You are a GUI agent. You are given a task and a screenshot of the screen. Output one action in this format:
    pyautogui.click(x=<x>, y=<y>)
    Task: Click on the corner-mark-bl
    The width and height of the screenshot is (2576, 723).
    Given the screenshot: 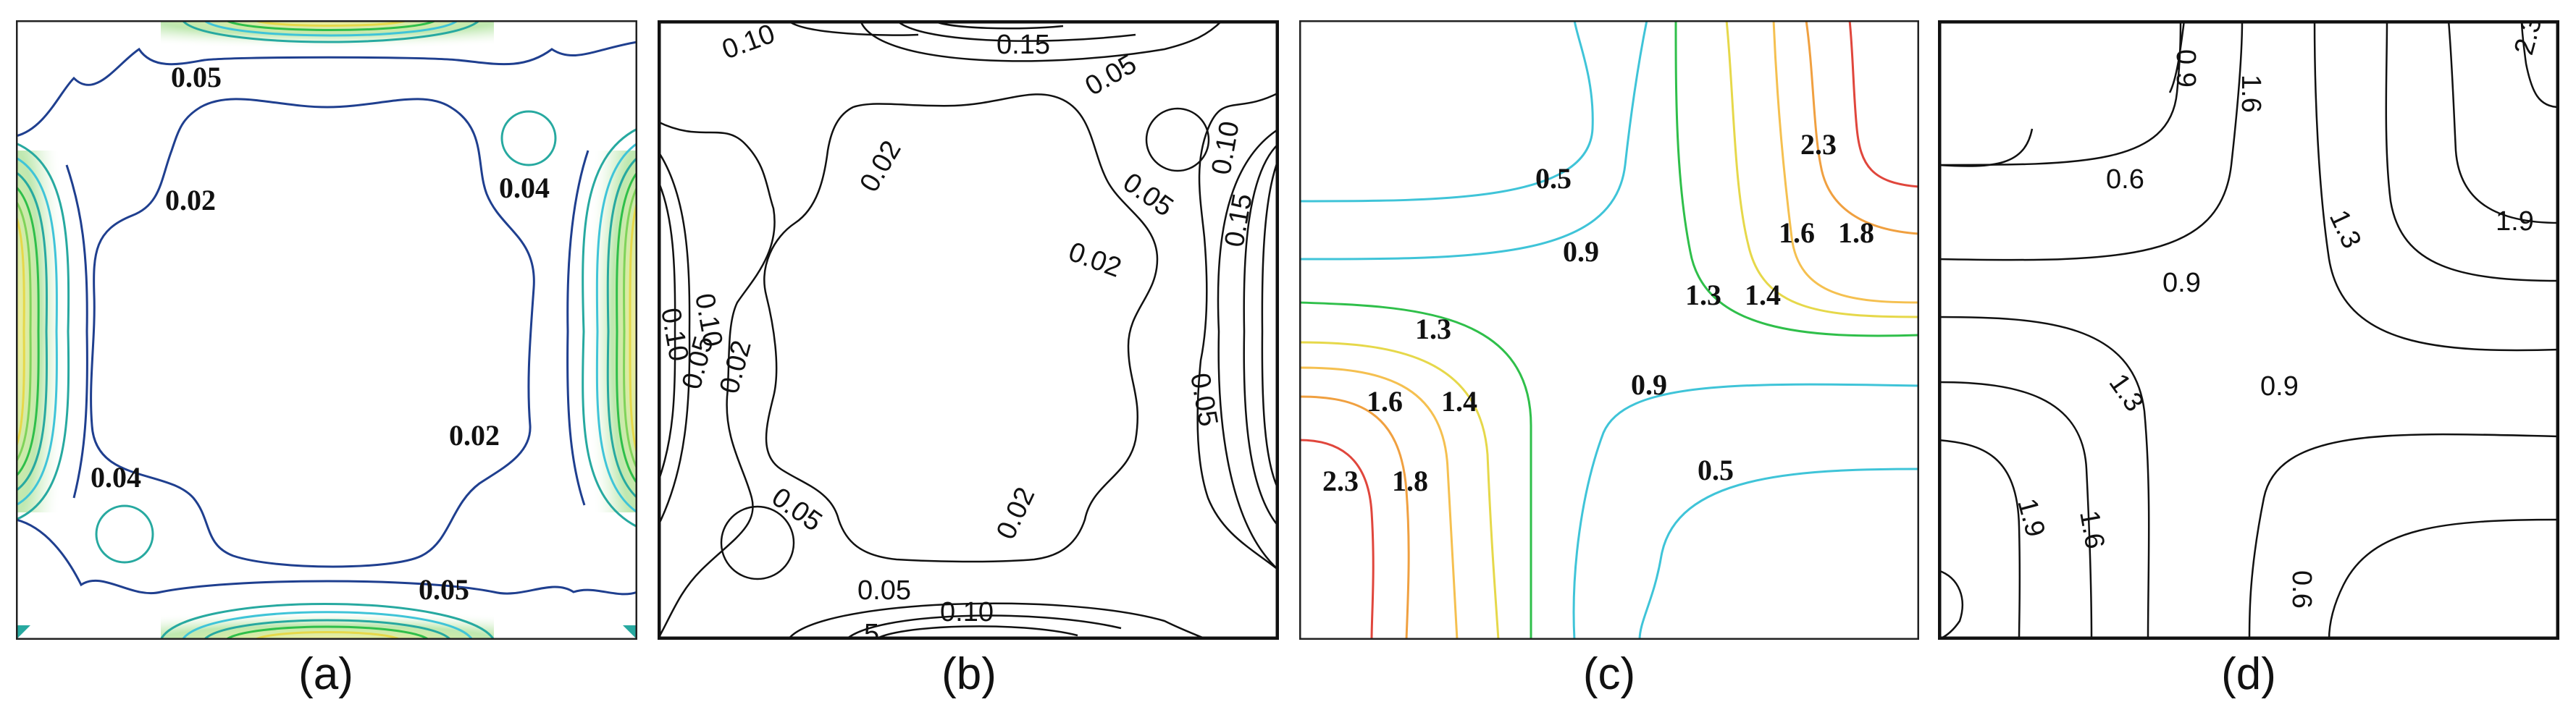 What is the action you would take?
    pyautogui.click(x=23, y=632)
    